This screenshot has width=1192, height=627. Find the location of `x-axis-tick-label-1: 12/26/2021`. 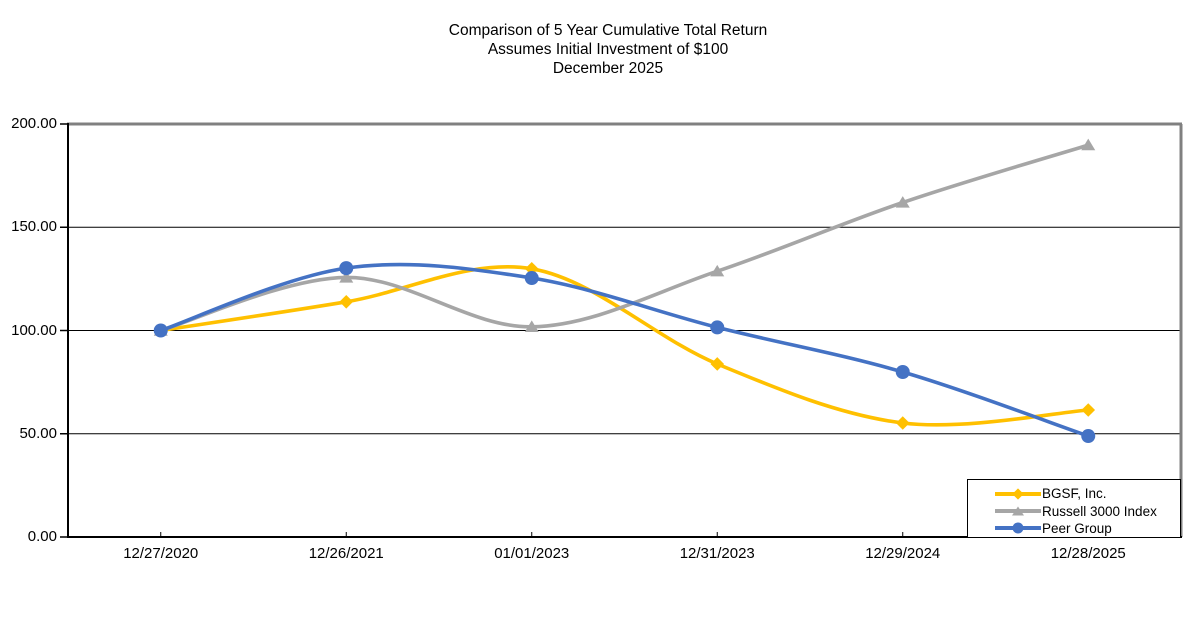

x-axis-tick-label-1: 12/26/2021 is located at coordinates (346, 553).